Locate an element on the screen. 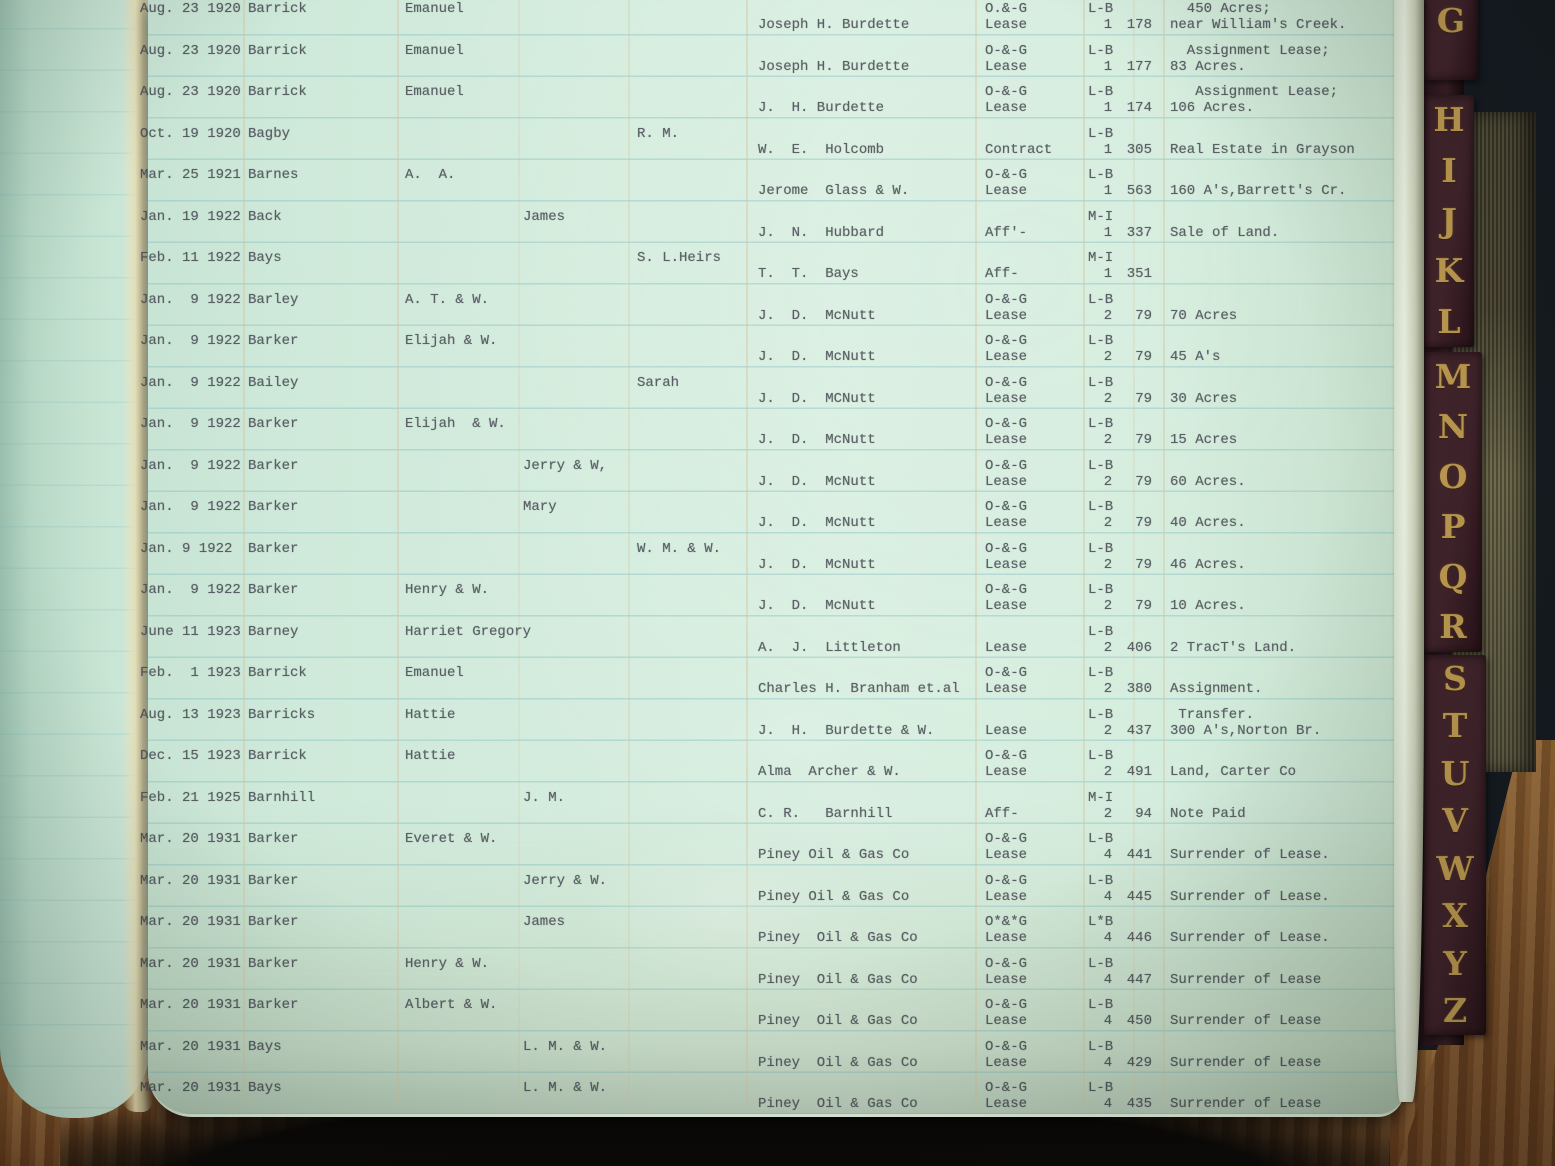 The width and height of the screenshot is (1555, 1166). cell-description: Transfer. is located at coordinates (1212, 714).